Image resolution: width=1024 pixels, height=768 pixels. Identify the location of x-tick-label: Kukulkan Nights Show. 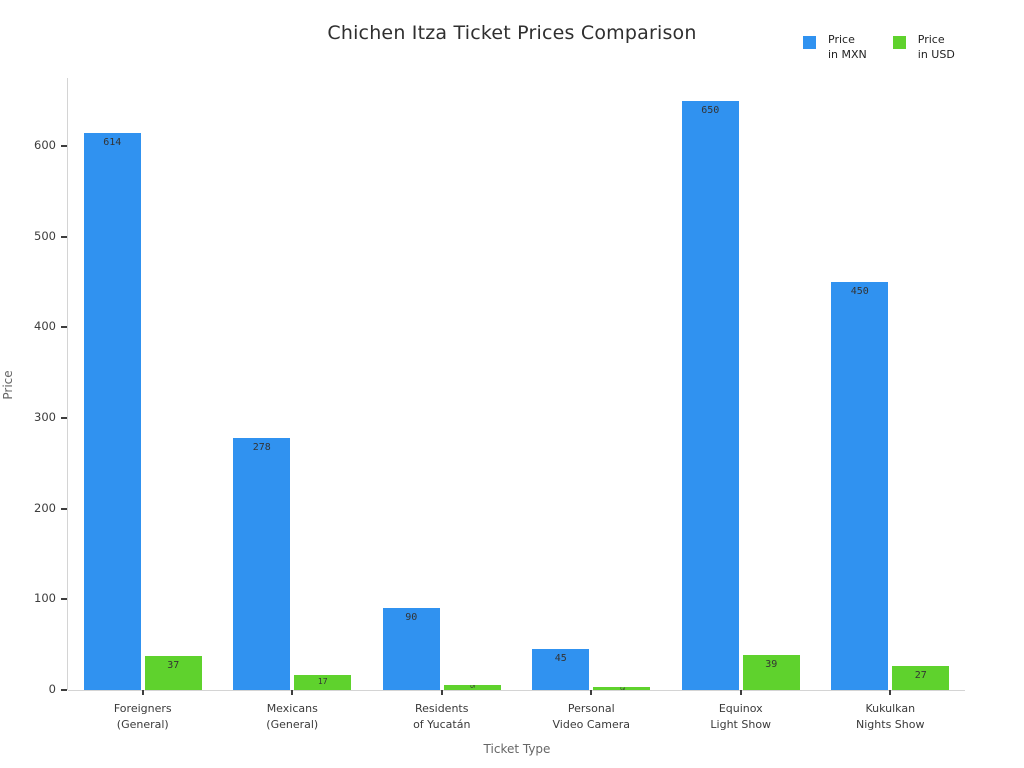
(890, 716).